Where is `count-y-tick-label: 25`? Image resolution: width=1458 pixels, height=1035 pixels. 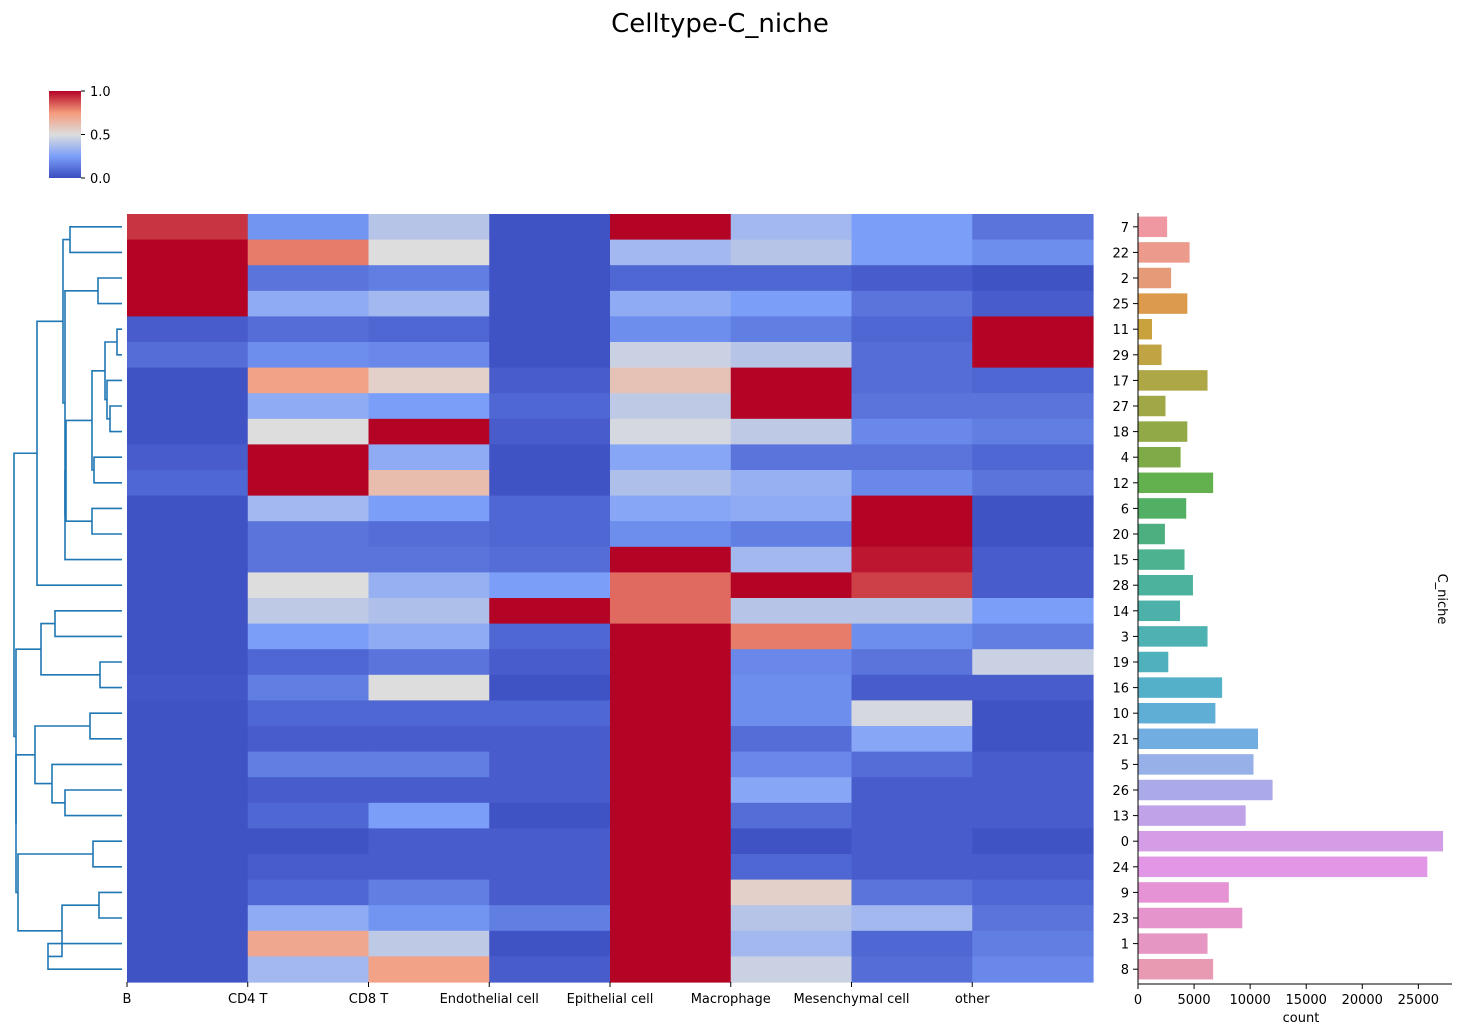 count-y-tick-label: 25 is located at coordinates (1120, 305).